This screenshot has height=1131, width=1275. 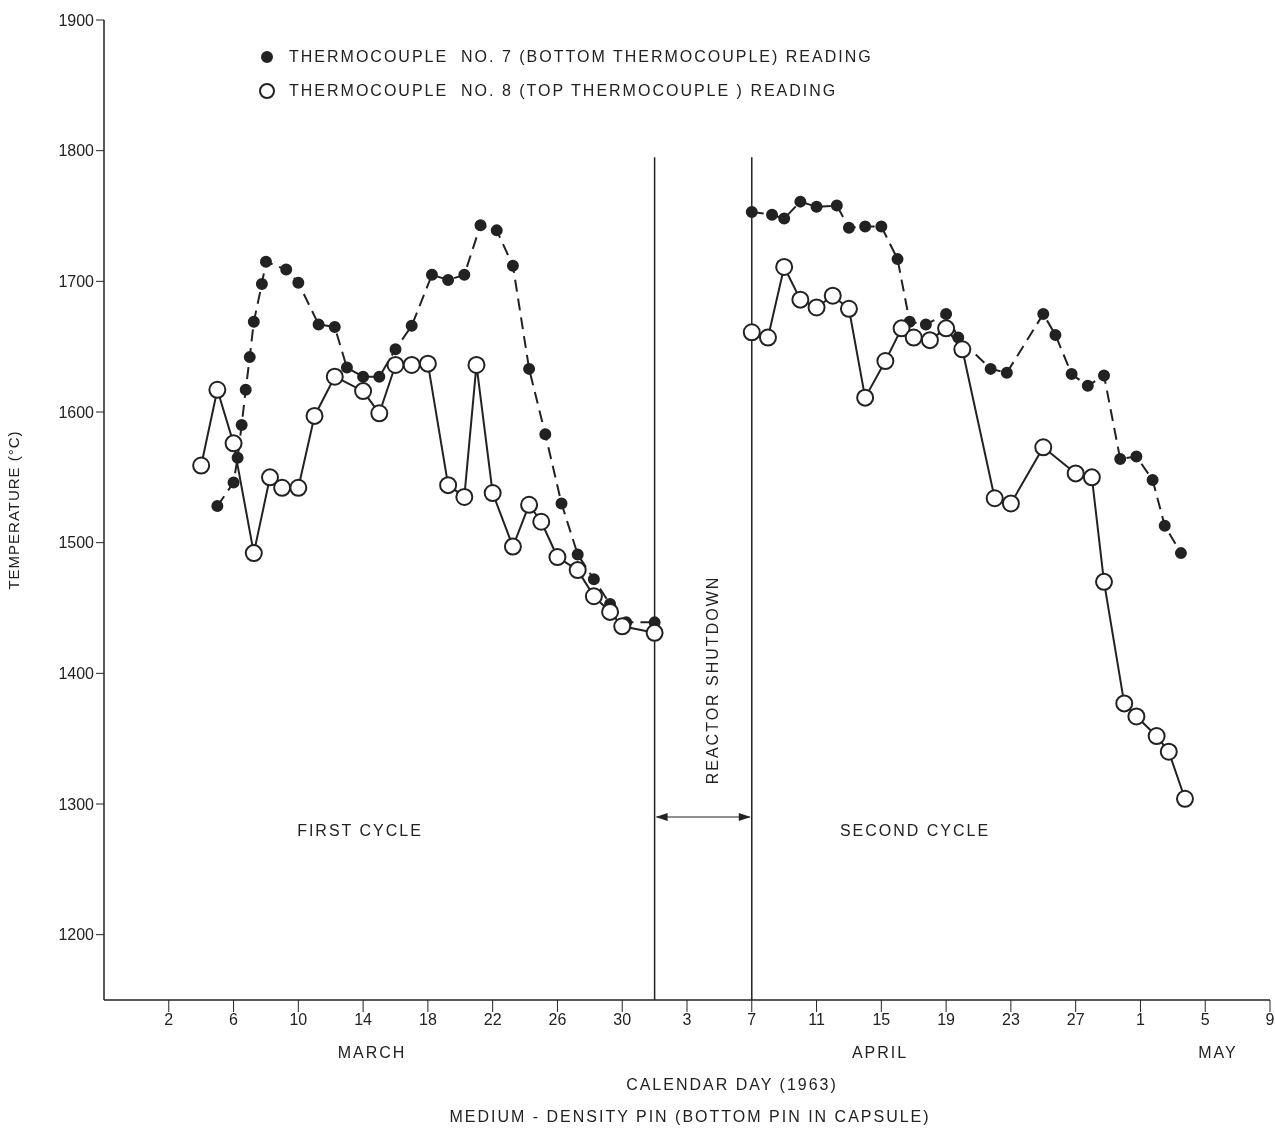 What do you see at coordinates (76, 412) in the screenshot?
I see `y-tick-label: 1600` at bounding box center [76, 412].